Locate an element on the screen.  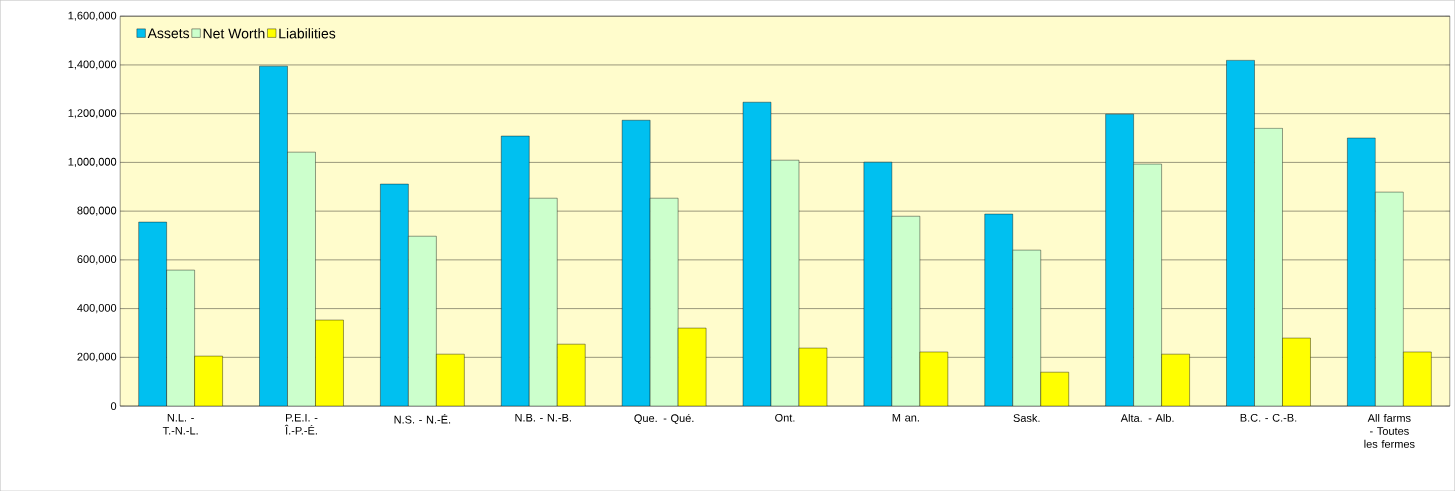
y-tick-label: 1,600,000 is located at coordinates (92, 16).